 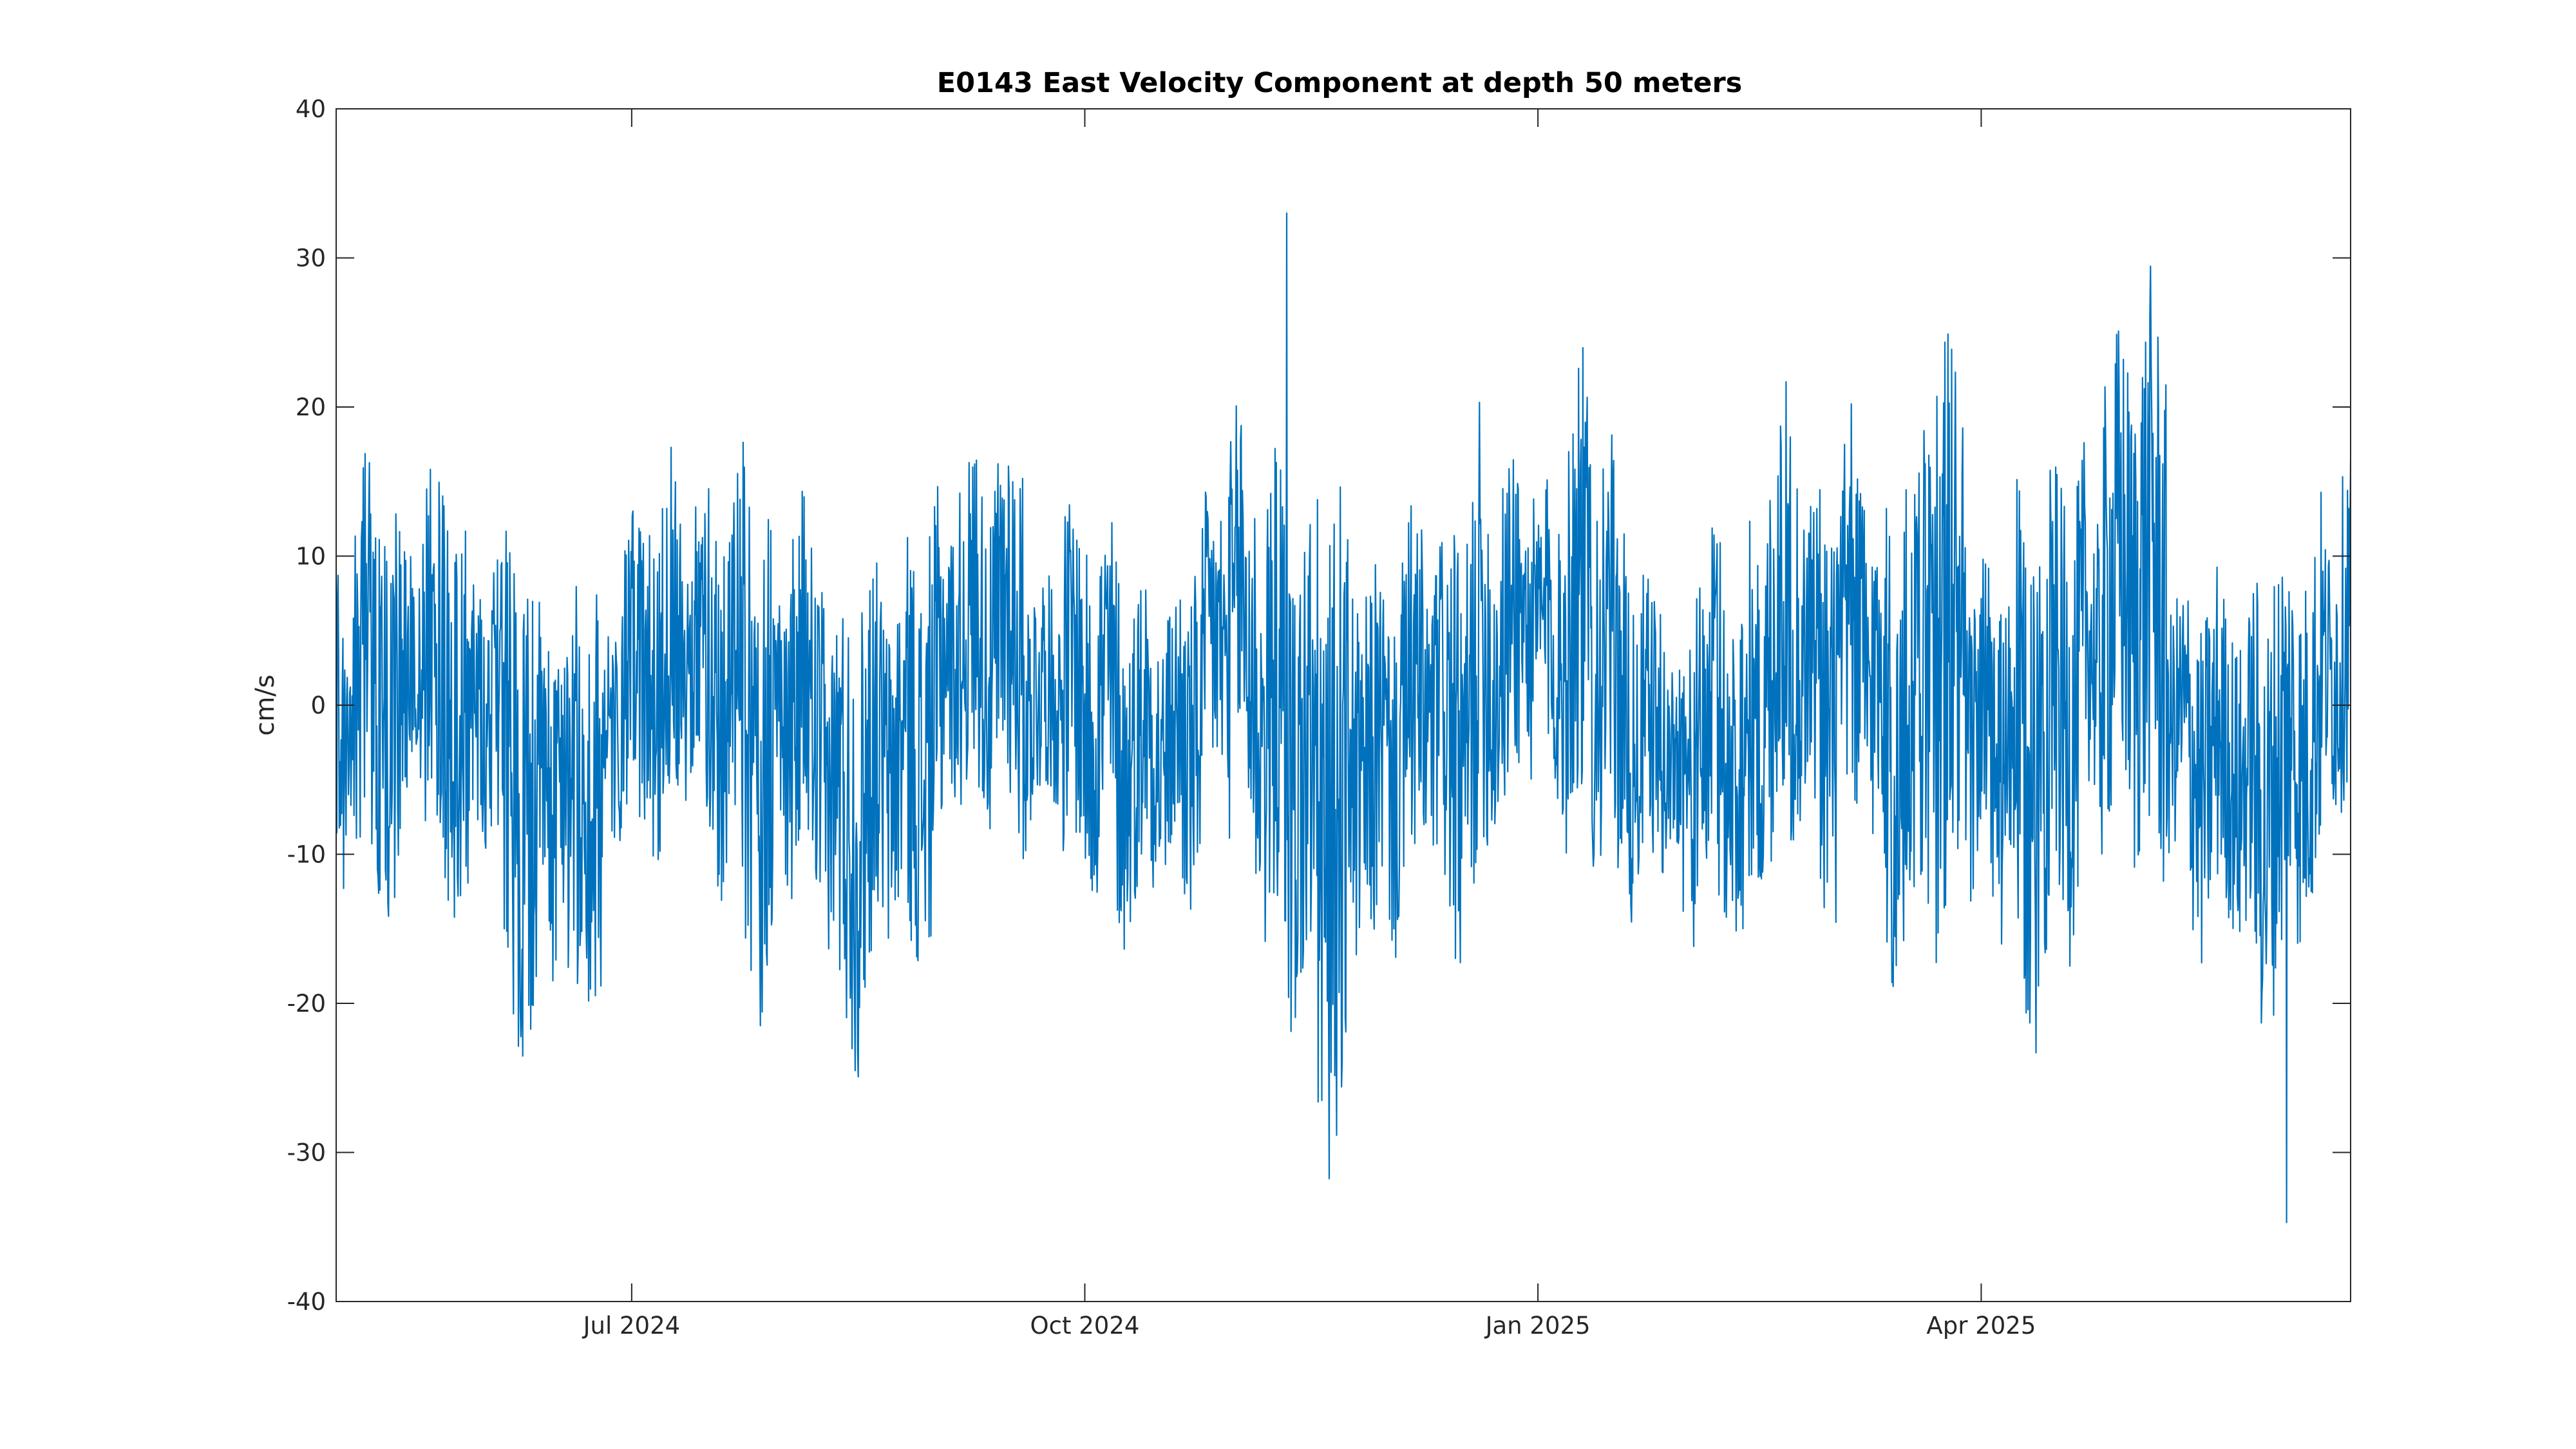 What do you see at coordinates (311, 407) in the screenshot?
I see `y-tick-label: 20` at bounding box center [311, 407].